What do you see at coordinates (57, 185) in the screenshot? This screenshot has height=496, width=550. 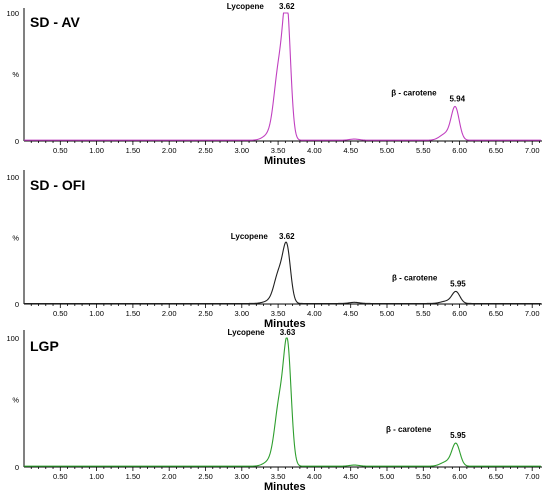 I see `panel-title: SD - OFI` at bounding box center [57, 185].